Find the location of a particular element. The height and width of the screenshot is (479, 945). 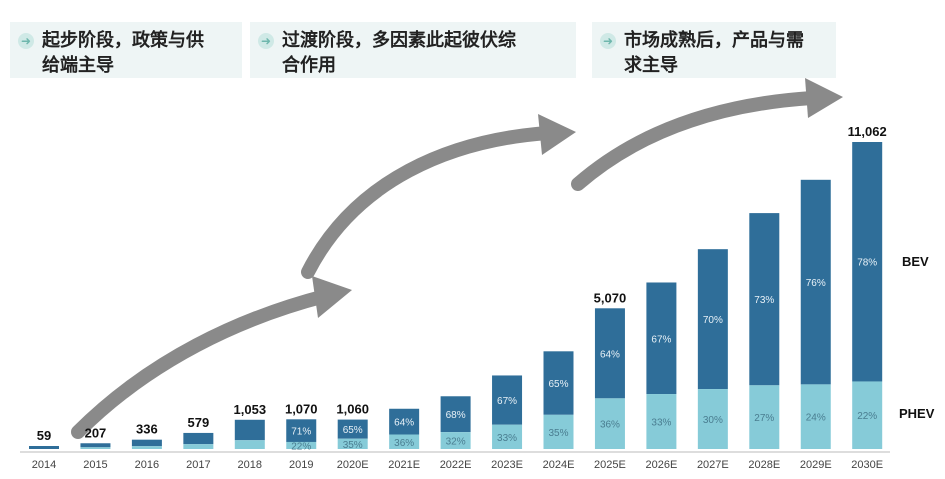

bar-phev-2029E is located at coordinates (815, 416).